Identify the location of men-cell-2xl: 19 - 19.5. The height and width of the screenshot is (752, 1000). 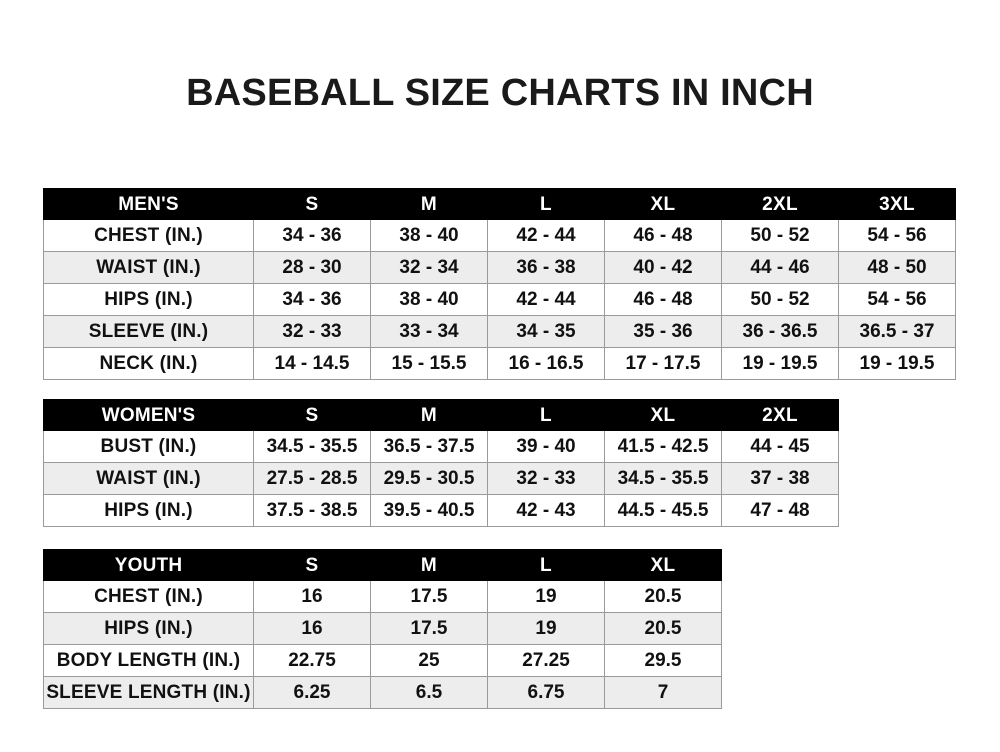
(780, 363).